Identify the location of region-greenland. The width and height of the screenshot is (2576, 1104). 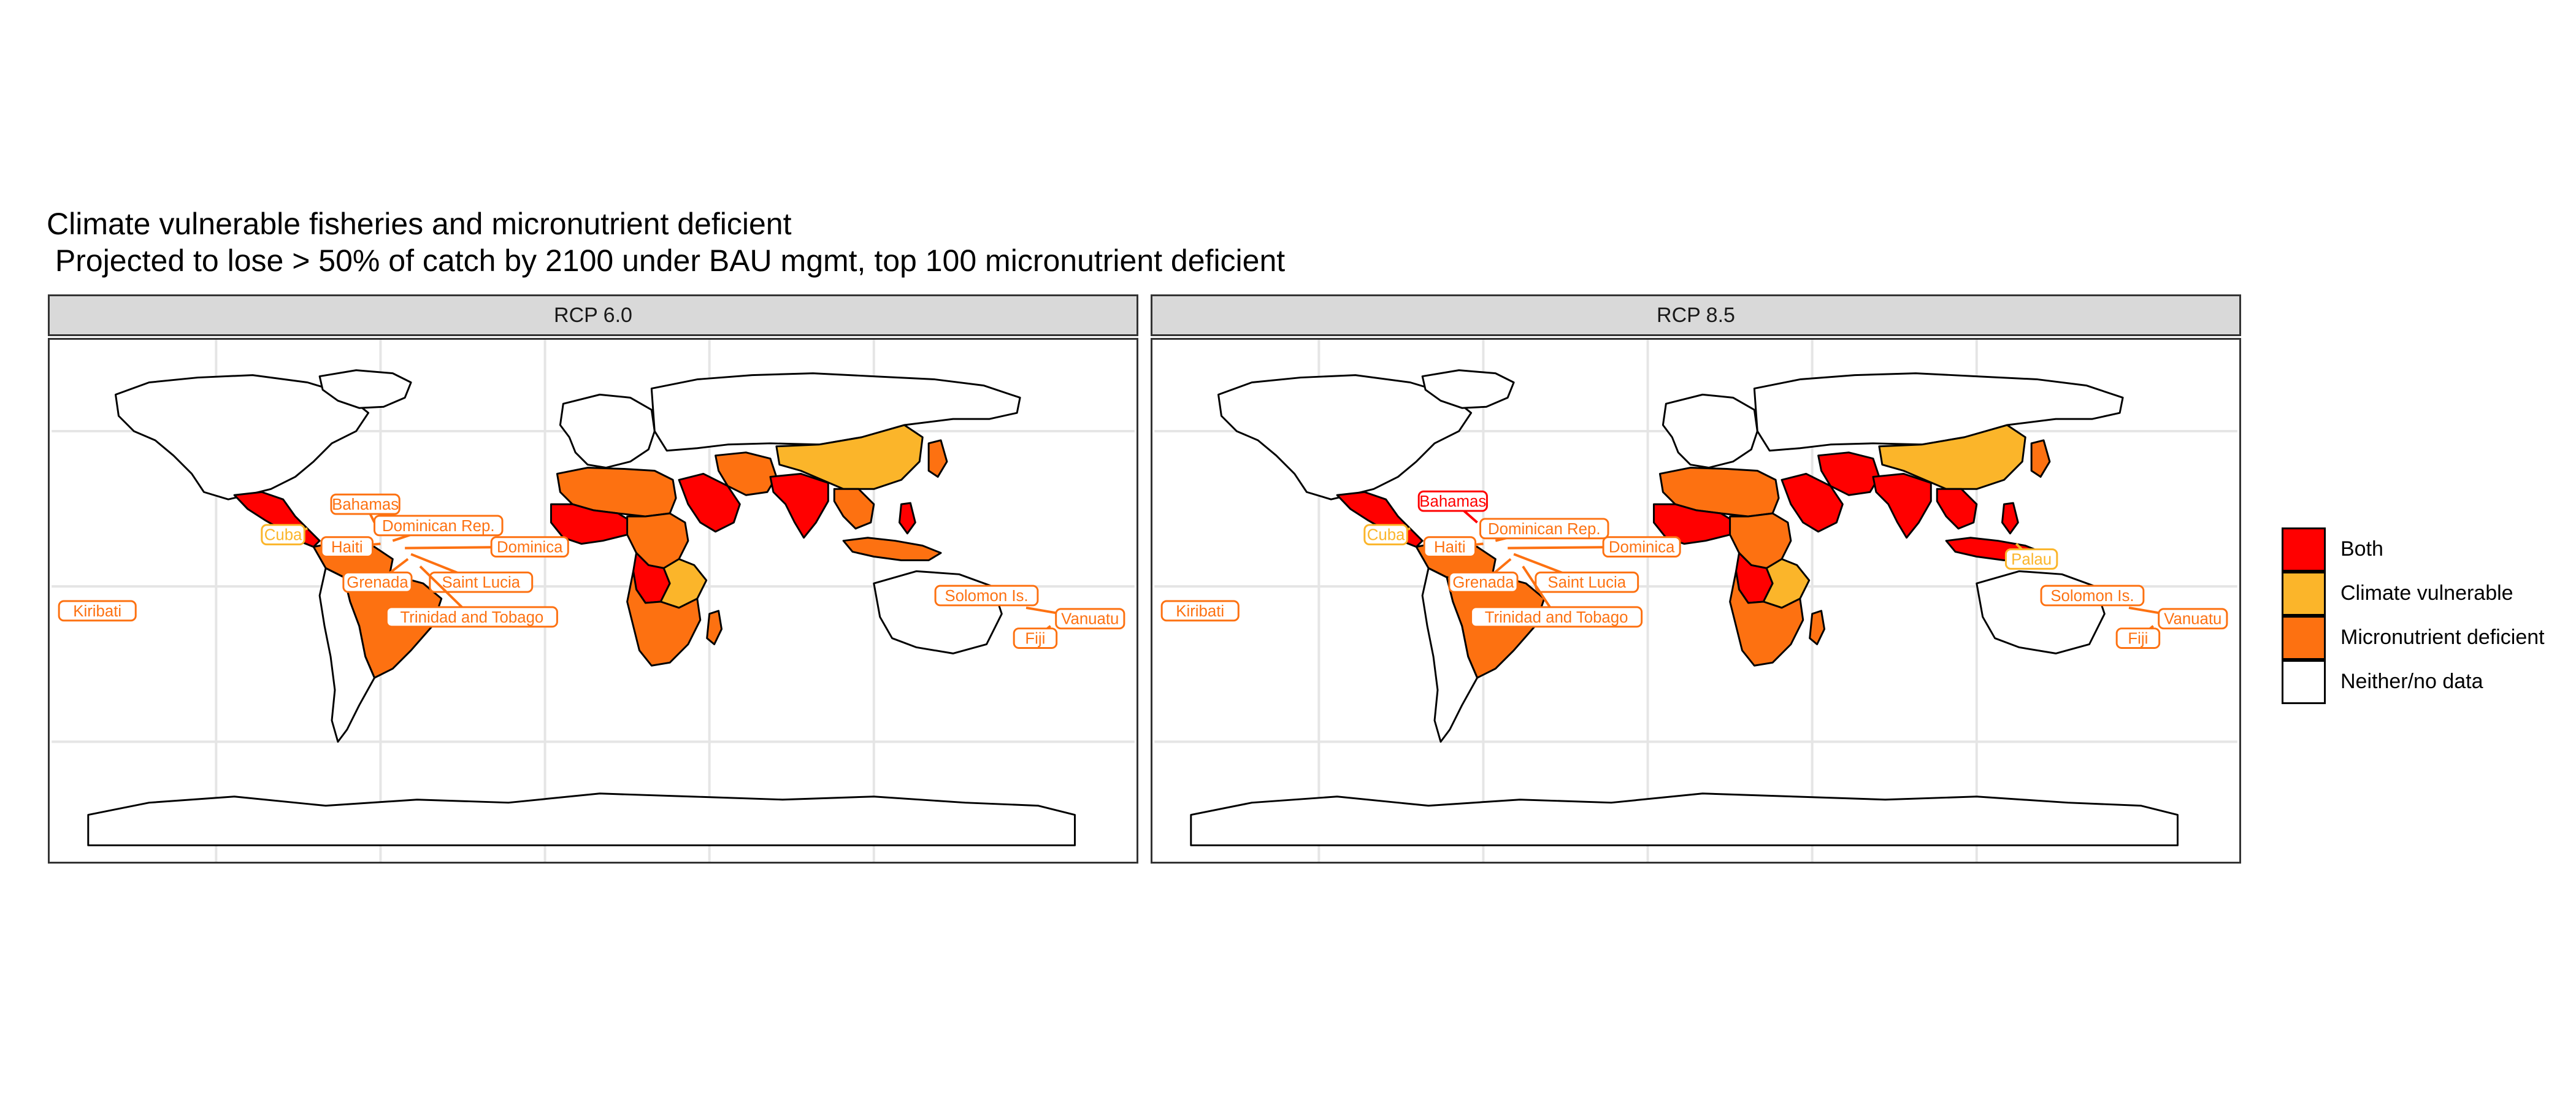
(365, 389).